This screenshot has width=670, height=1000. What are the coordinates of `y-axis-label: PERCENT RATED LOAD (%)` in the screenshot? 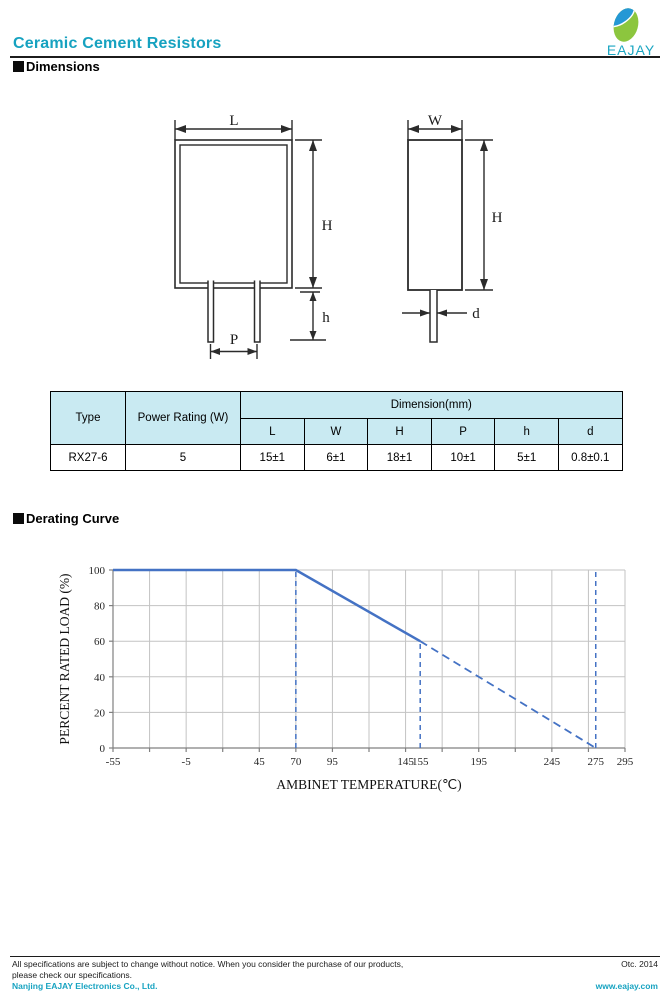 It's located at (64, 658).